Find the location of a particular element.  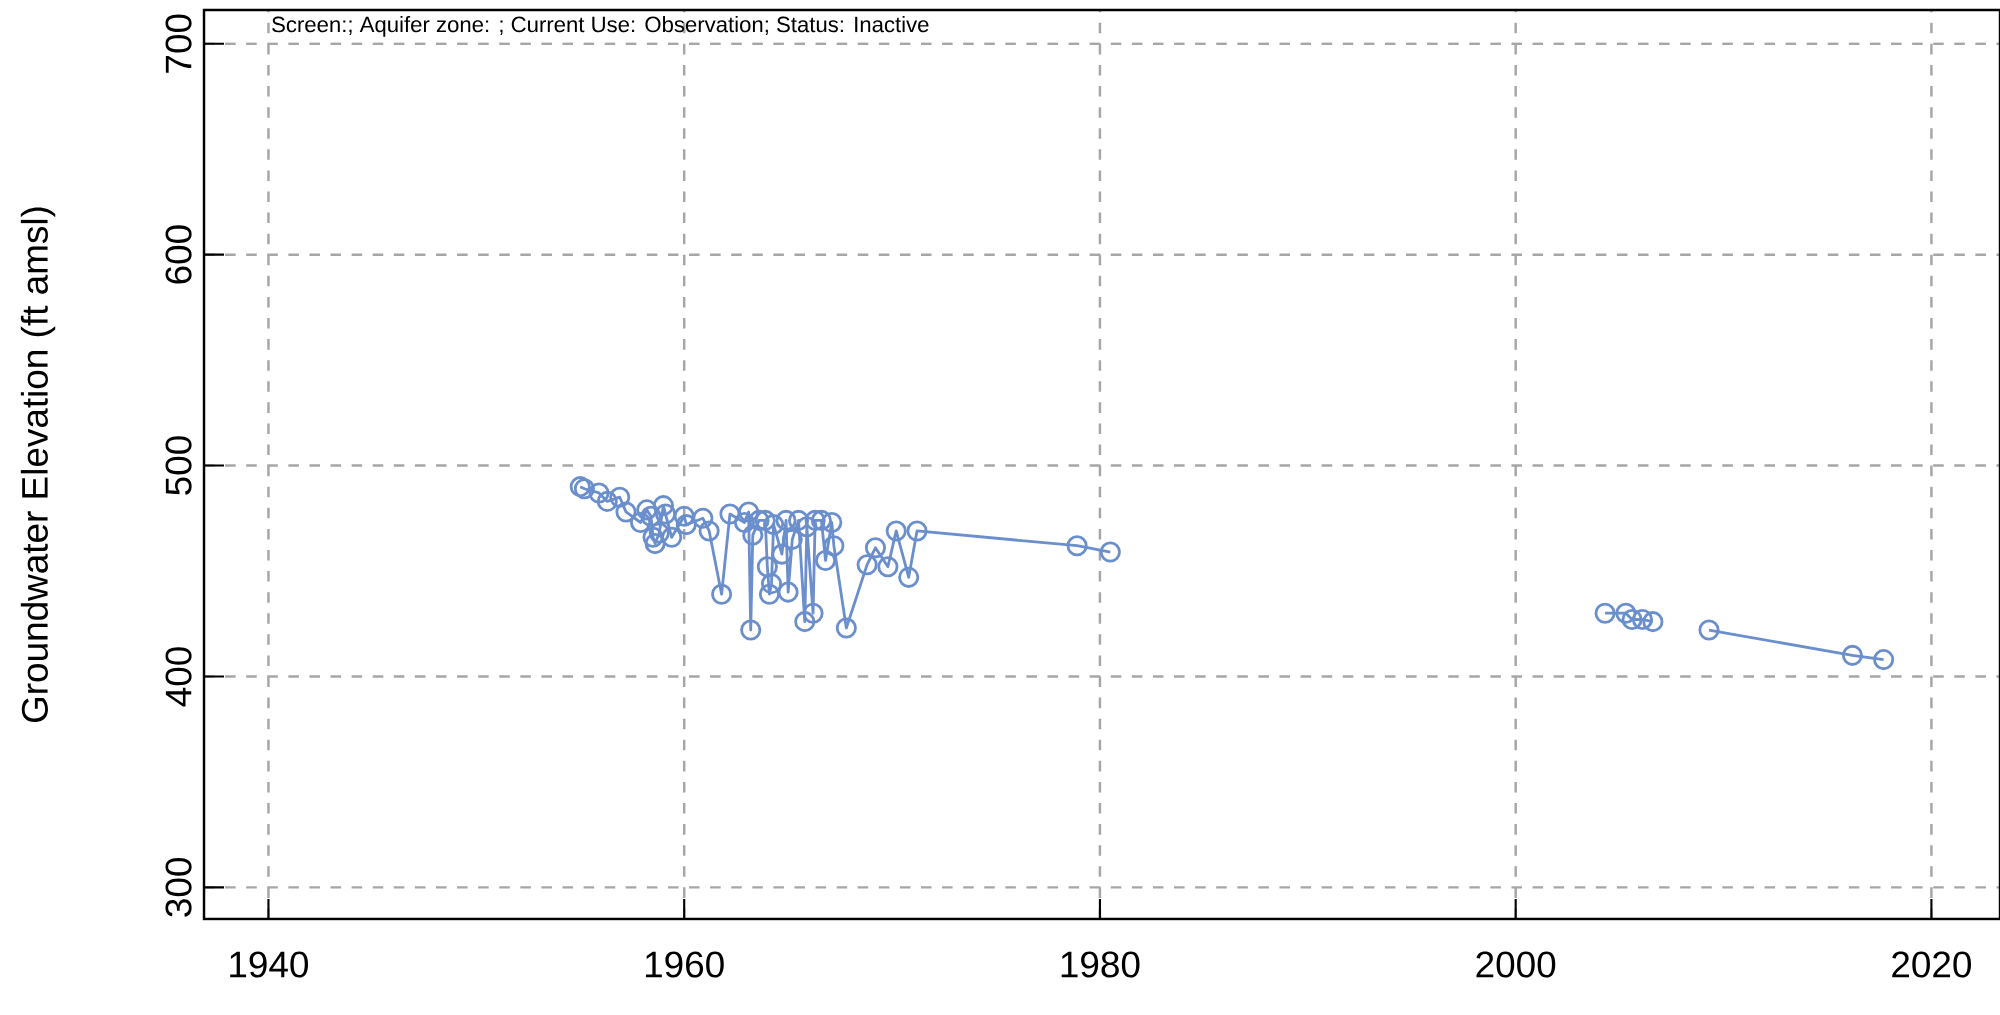

x-tick-label: 2000 is located at coordinates (1516, 964).